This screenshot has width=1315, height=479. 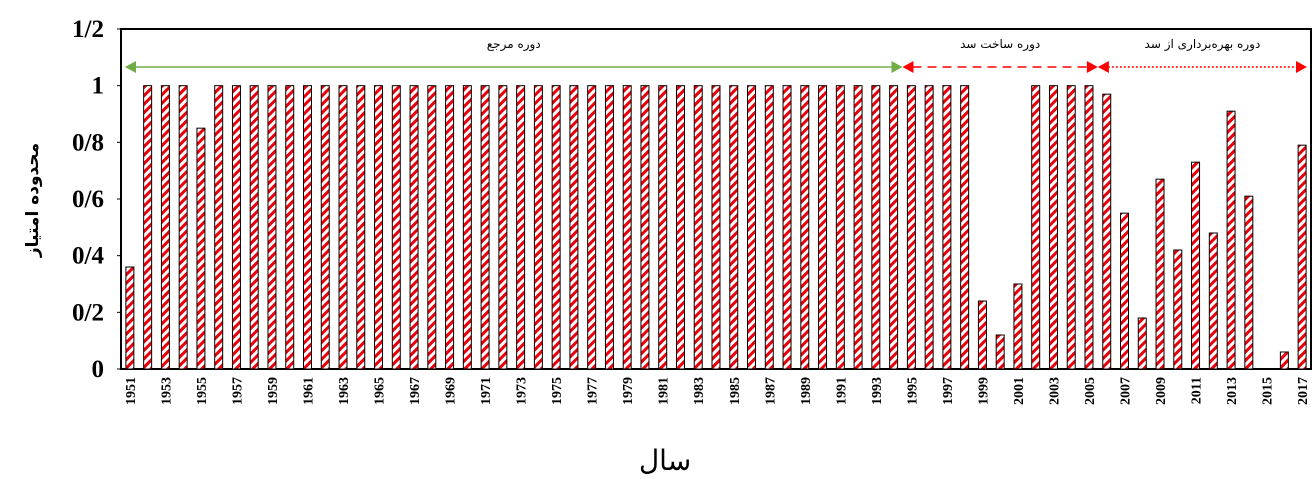 I want to click on bar-1987, so click(x=769, y=227).